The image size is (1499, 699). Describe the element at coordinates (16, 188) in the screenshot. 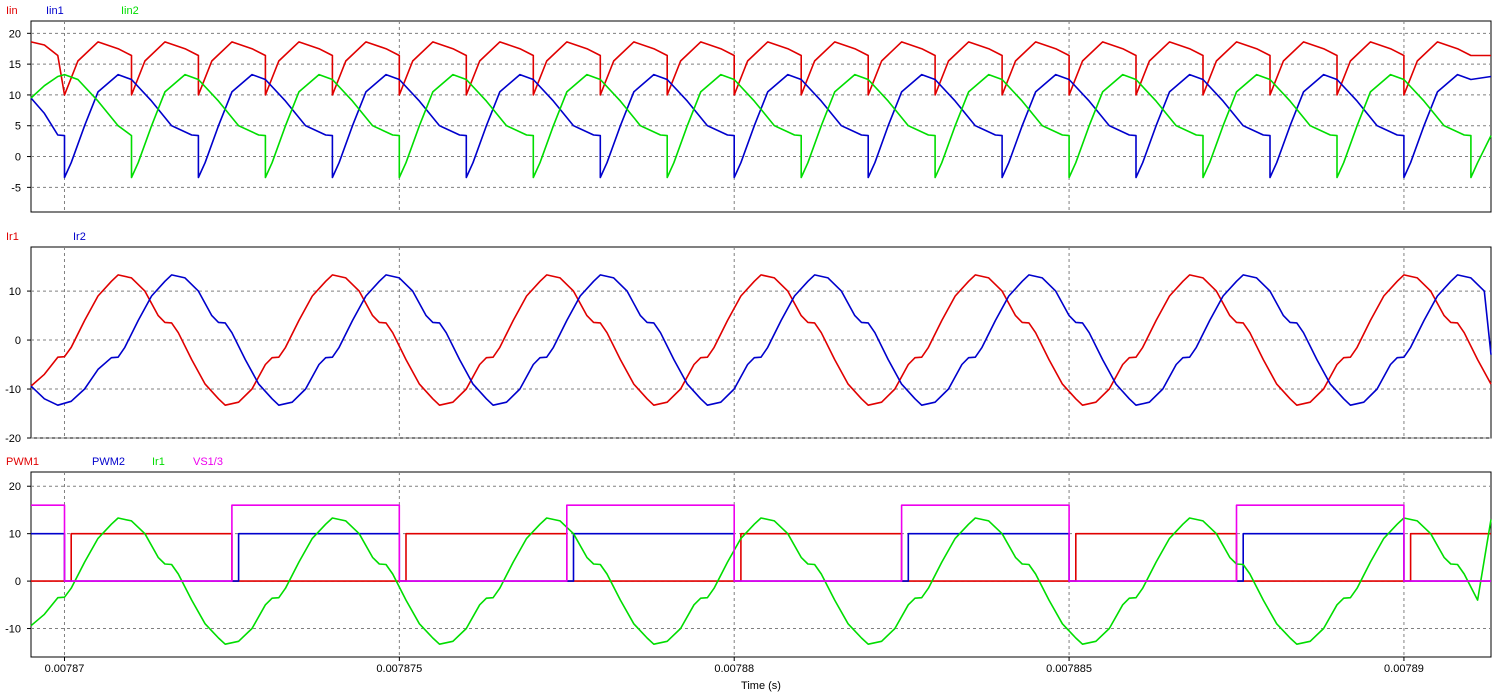

I see `y-tick-label: -5` at that location.